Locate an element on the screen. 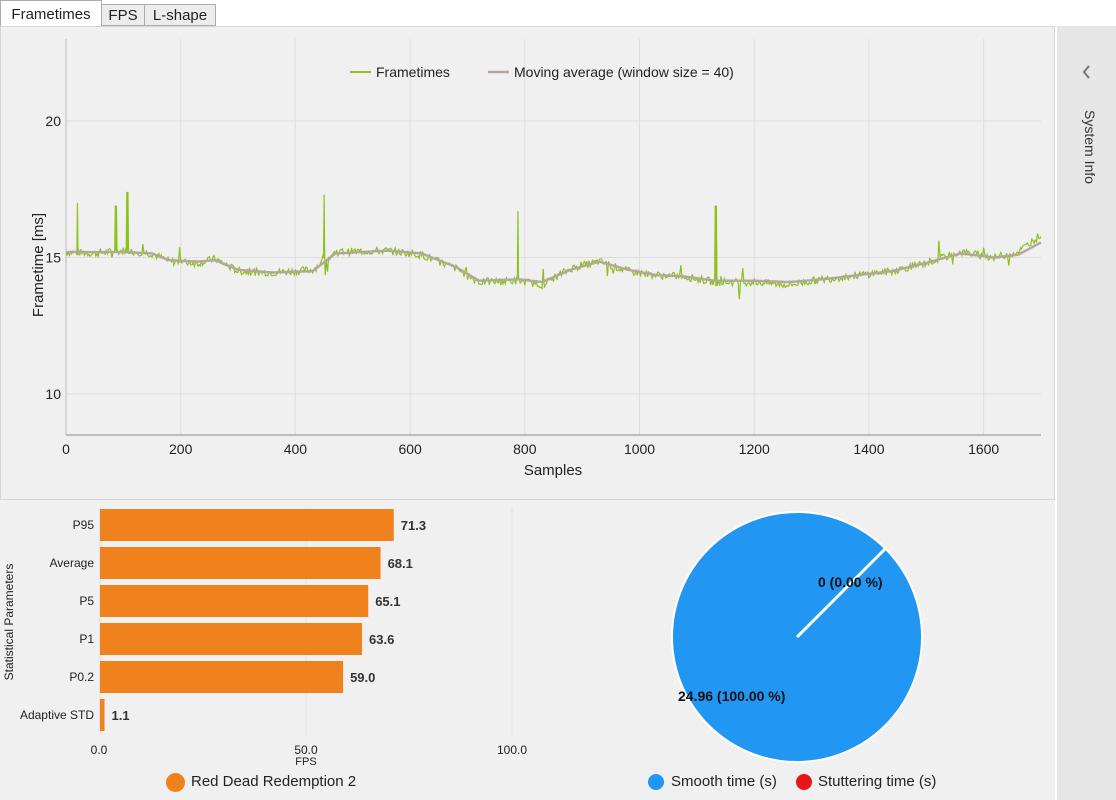  x-tick-label: 50.0 is located at coordinates (306, 750).